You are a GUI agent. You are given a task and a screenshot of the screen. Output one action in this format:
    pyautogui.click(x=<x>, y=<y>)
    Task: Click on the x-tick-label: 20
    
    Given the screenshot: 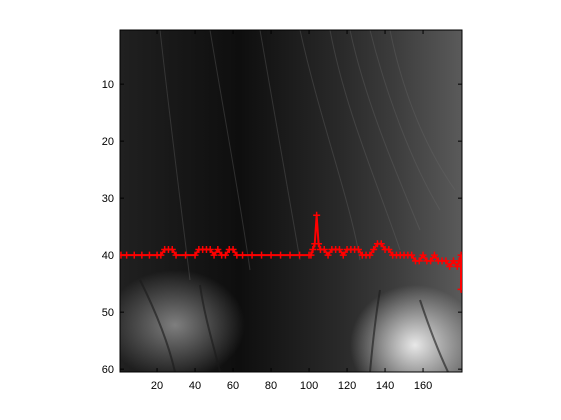 What is the action you would take?
    pyautogui.click(x=157, y=386)
    